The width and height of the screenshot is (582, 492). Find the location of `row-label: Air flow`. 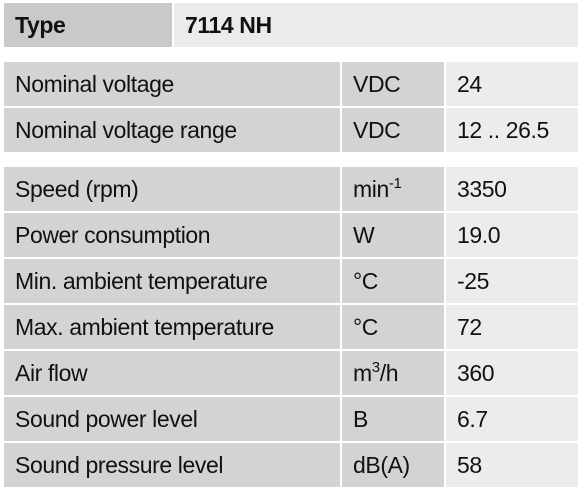

row-label: Air flow is located at coordinates (172, 373).